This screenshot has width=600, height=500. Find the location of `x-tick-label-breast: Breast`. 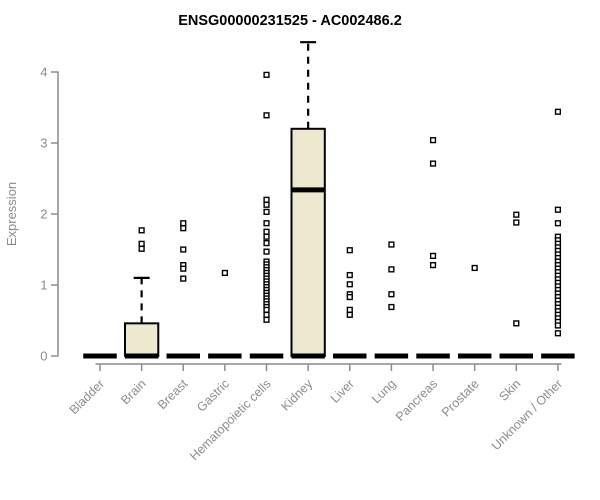

x-tick-label-breast: Breast is located at coordinates (173, 394).